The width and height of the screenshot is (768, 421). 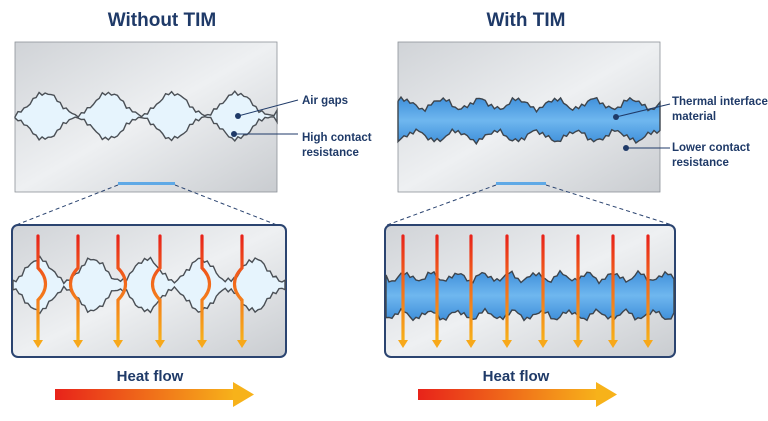 I want to click on left-zoom-marker, so click(x=146, y=183).